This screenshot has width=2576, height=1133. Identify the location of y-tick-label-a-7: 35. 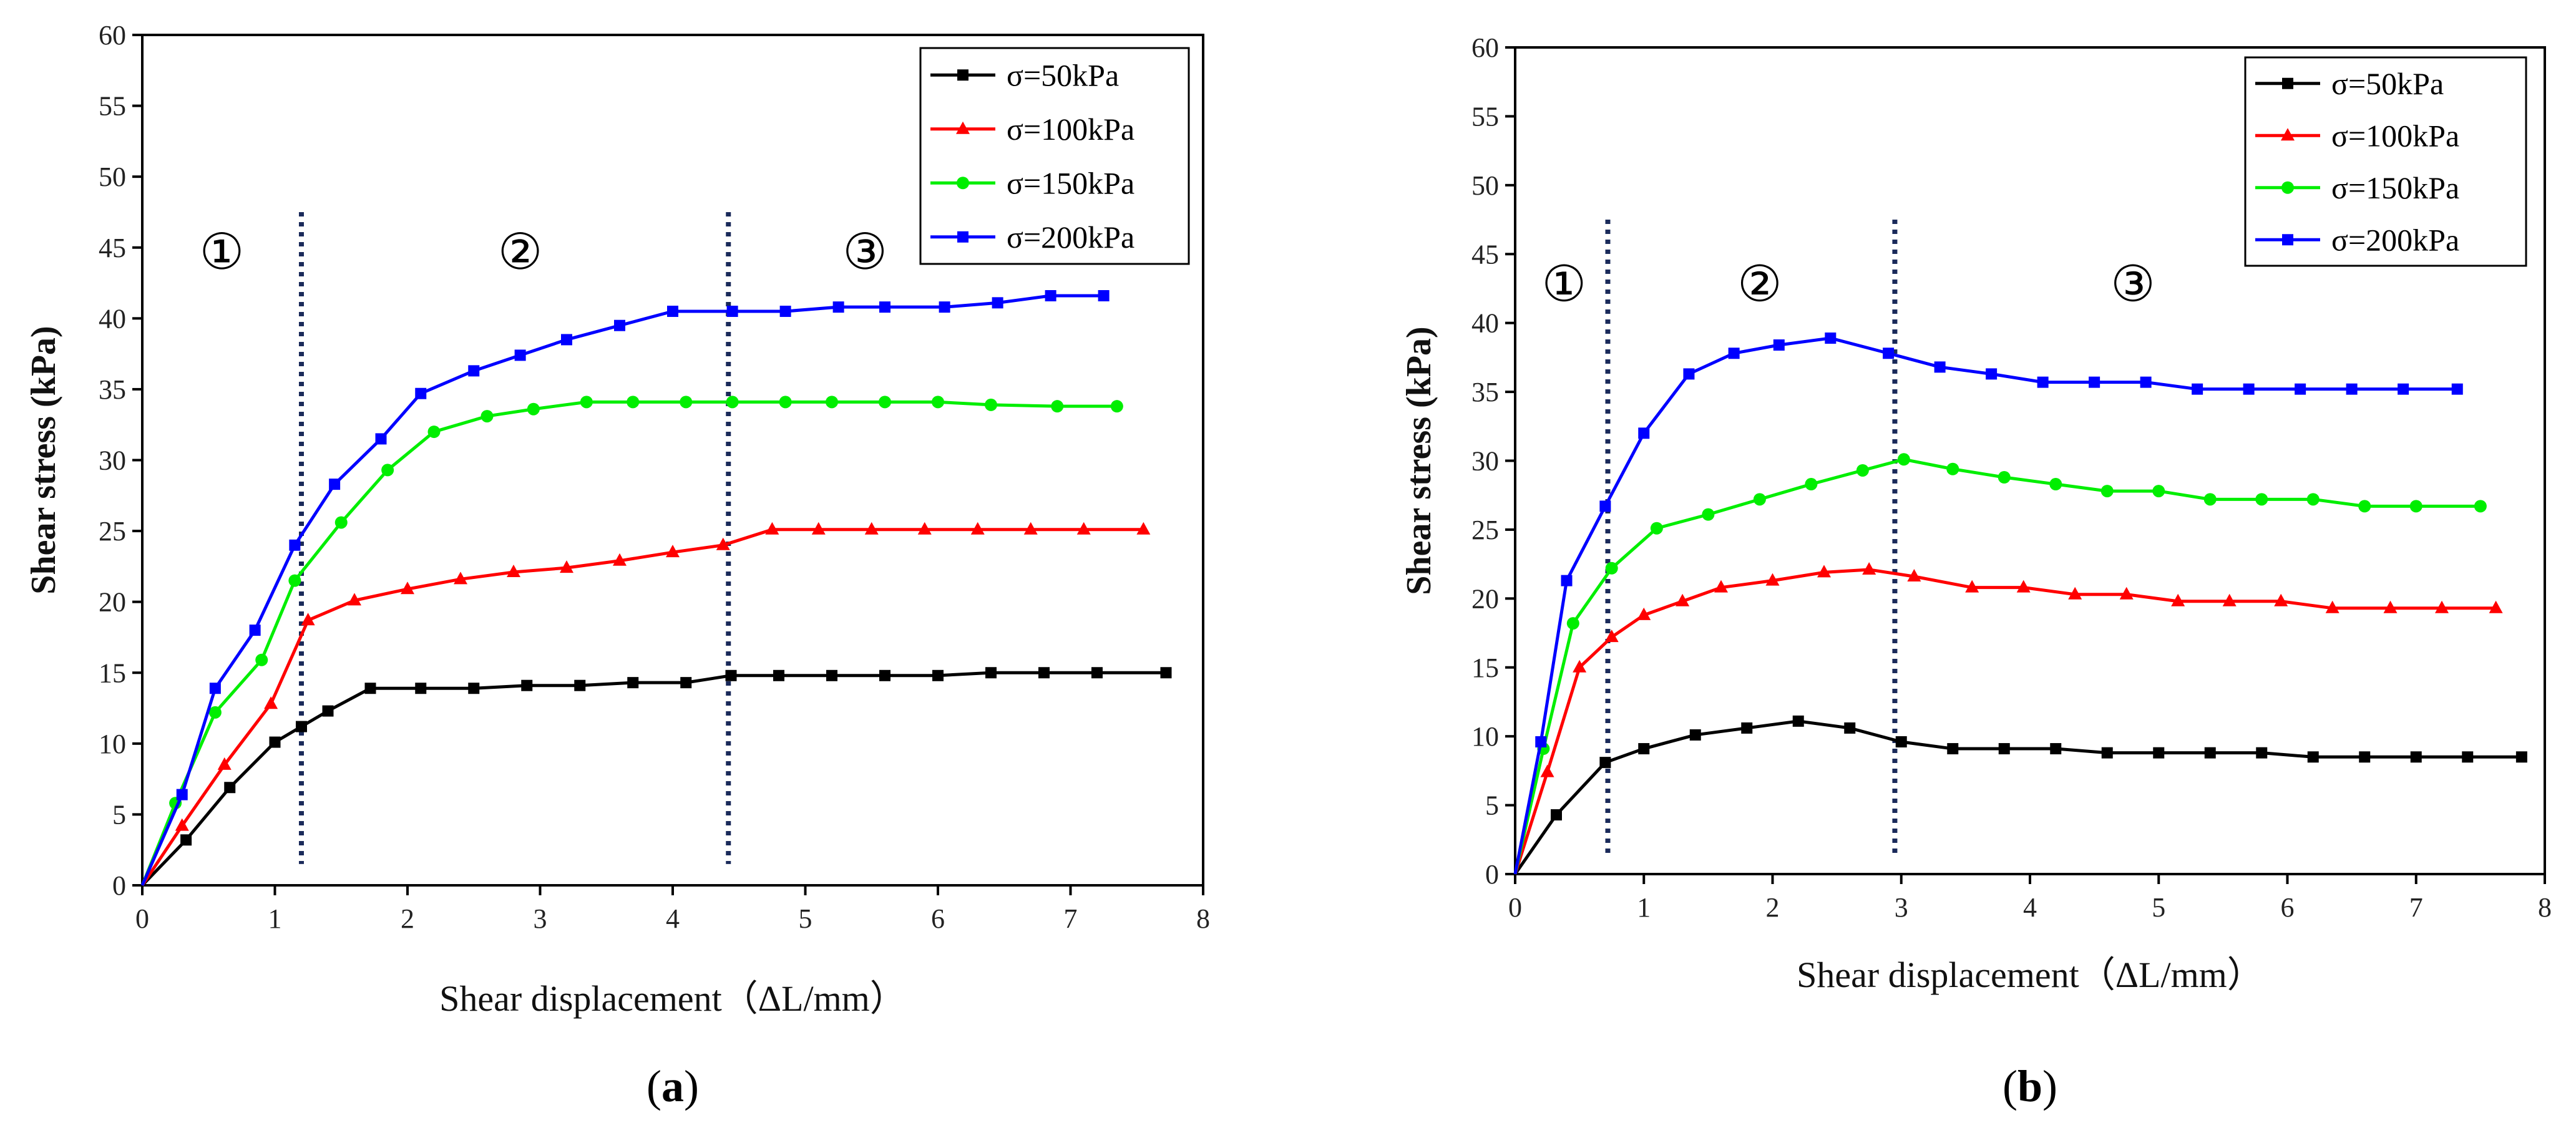
(112, 390).